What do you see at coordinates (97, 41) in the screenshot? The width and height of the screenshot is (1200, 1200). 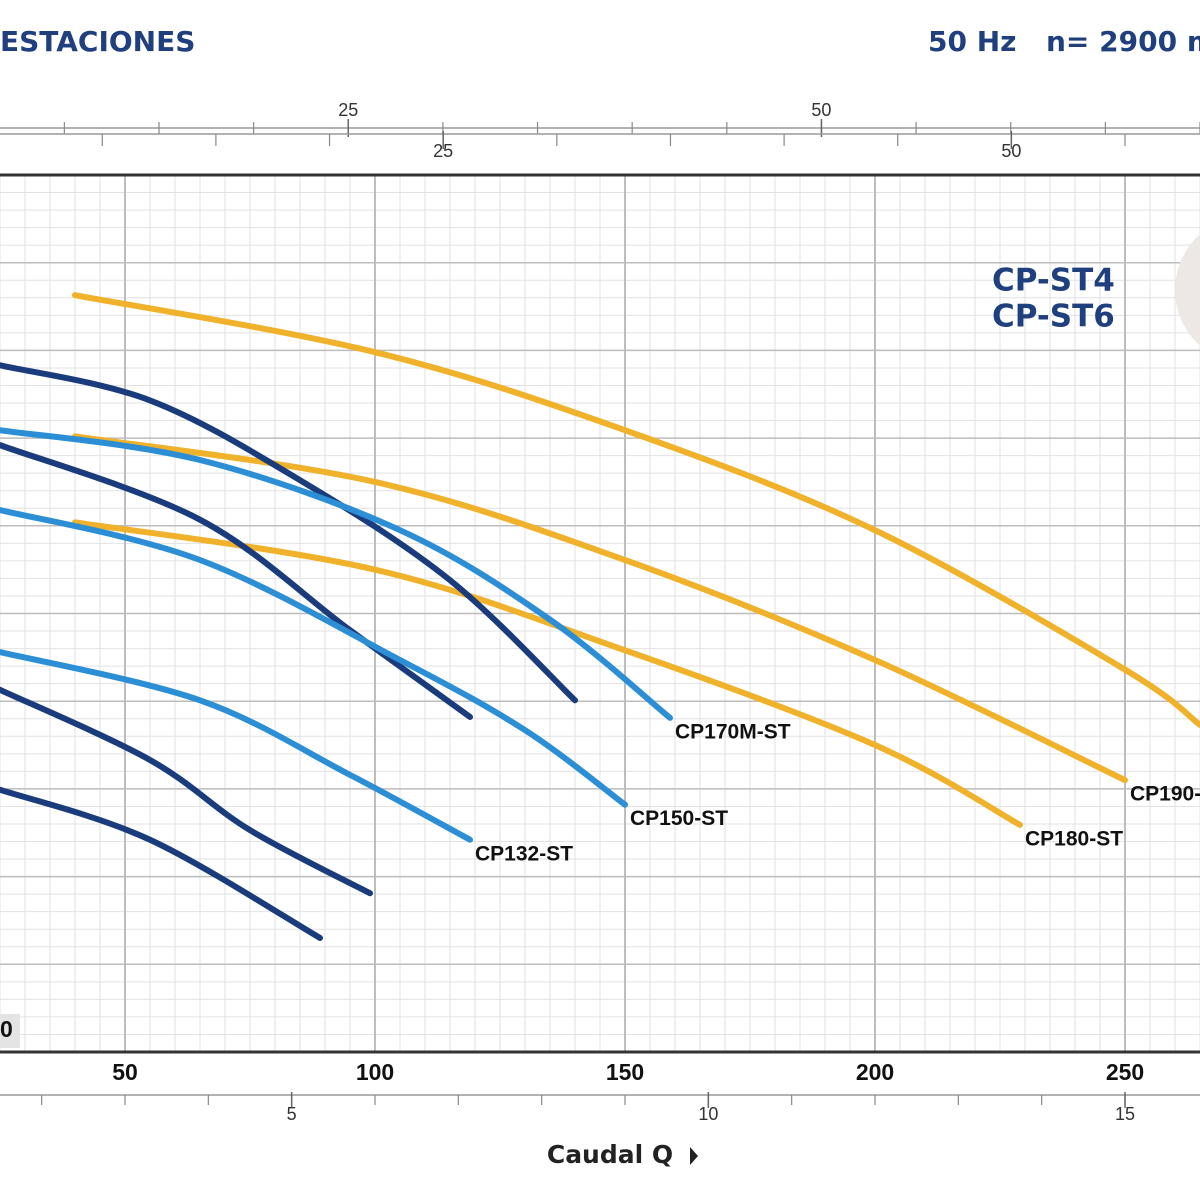 I see `chart-title: ESTACIONES` at bounding box center [97, 41].